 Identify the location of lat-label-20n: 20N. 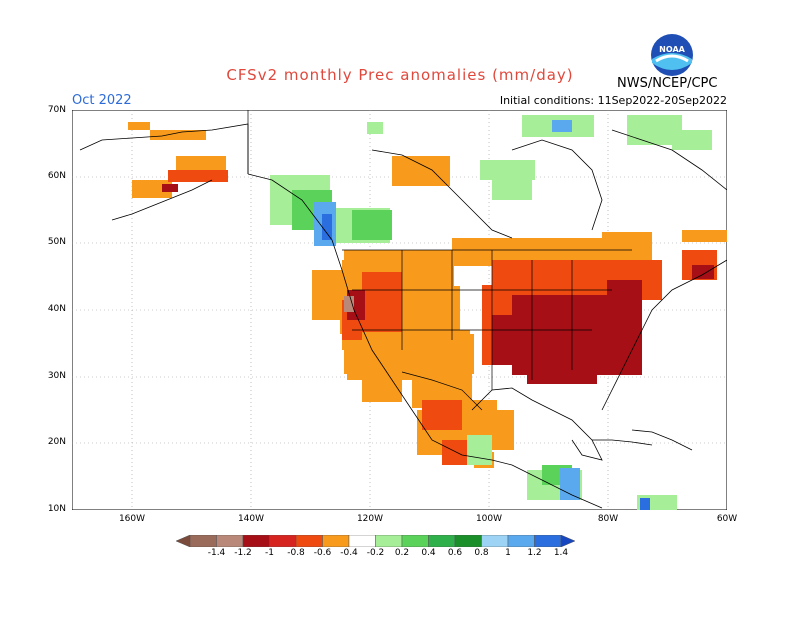
(56, 442).